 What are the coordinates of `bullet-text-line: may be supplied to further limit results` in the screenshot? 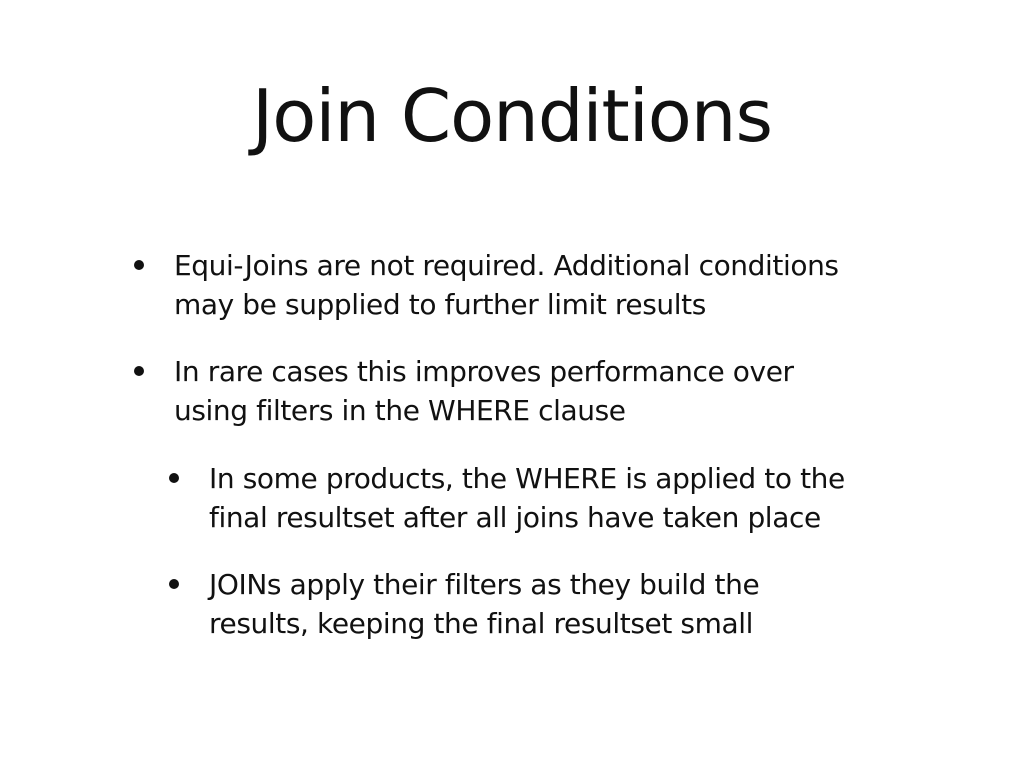 It's located at (440, 304).